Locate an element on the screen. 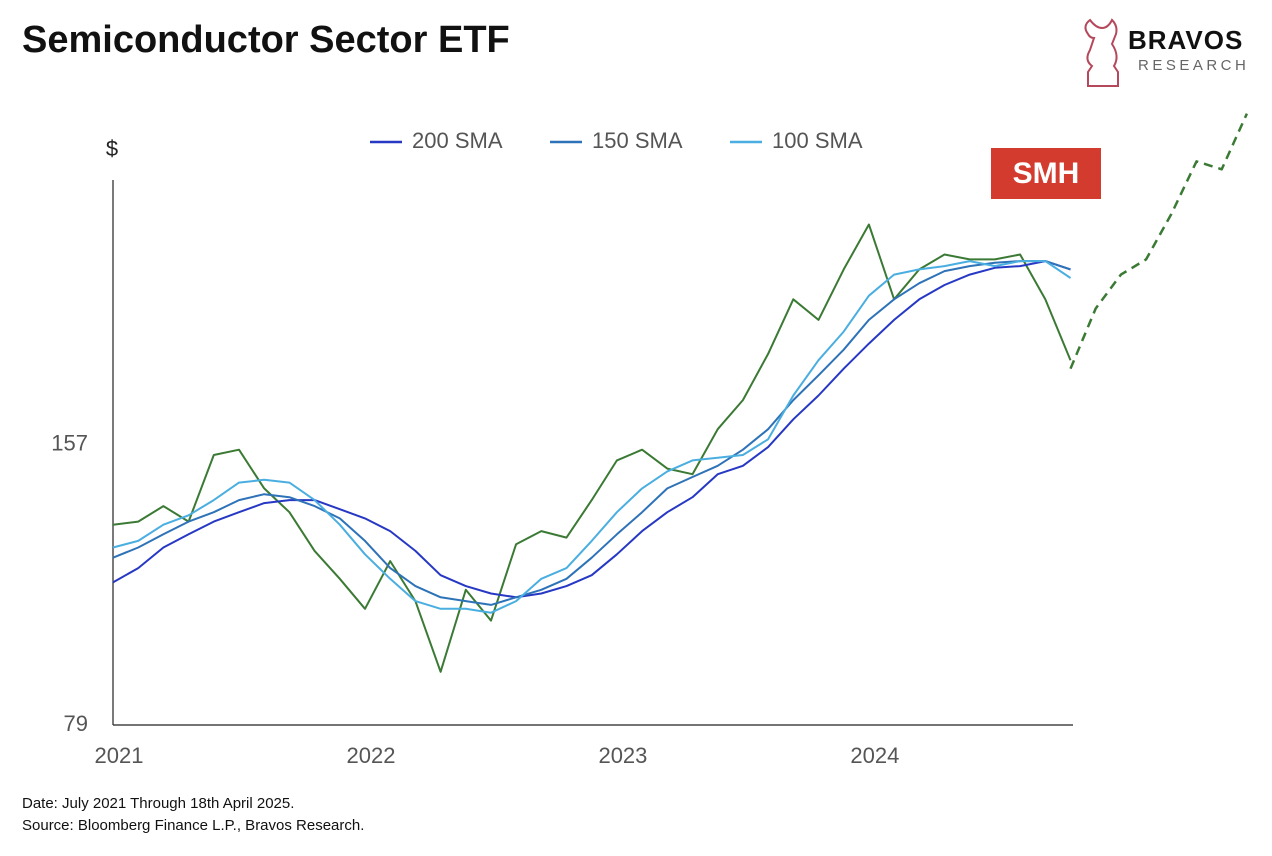 This screenshot has height=856, width=1272. logo-sub: RESEARCH is located at coordinates (1193, 65).